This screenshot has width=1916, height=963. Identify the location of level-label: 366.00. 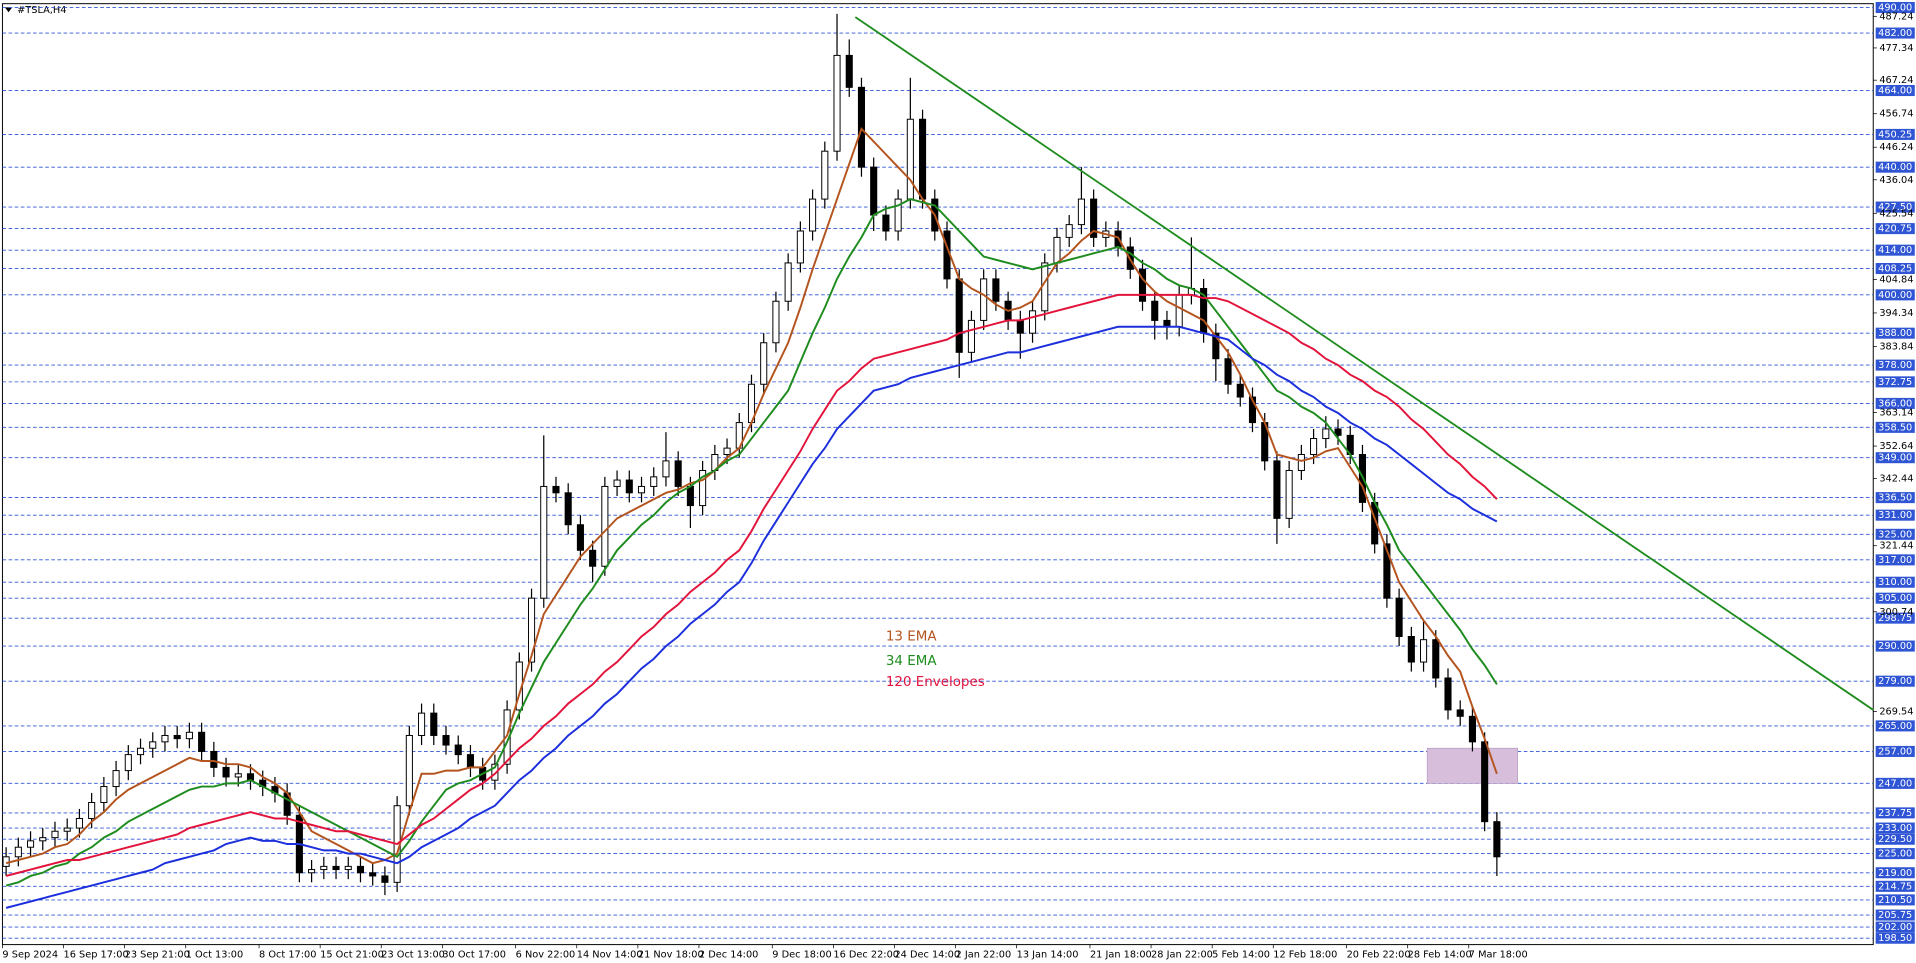
(1895, 403).